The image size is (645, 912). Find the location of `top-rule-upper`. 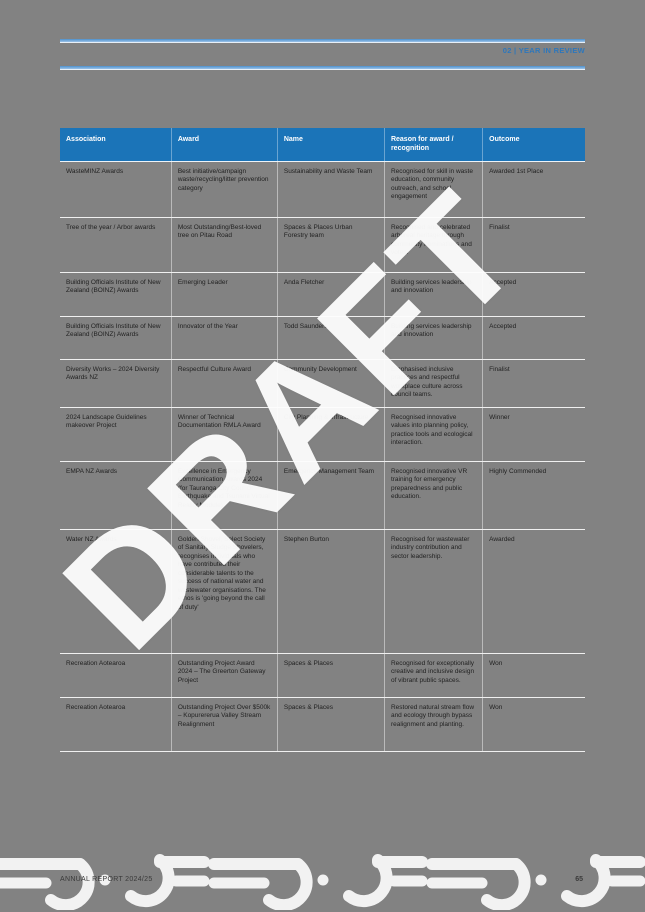

top-rule-upper is located at coordinates (322, 41).